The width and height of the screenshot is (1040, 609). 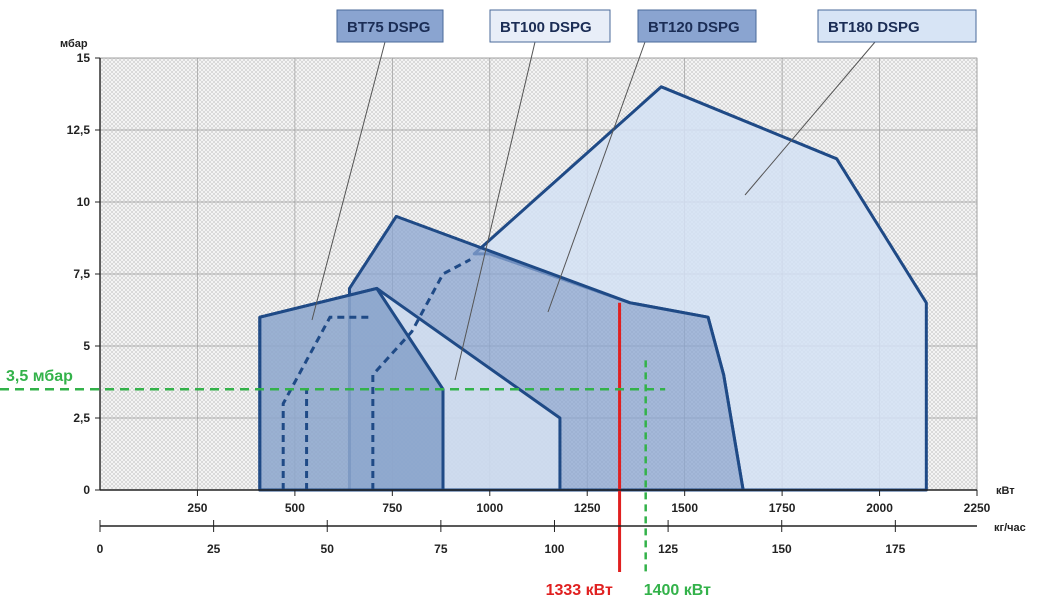 I want to click on legend-label: BT180 DSPG, so click(x=874, y=27).